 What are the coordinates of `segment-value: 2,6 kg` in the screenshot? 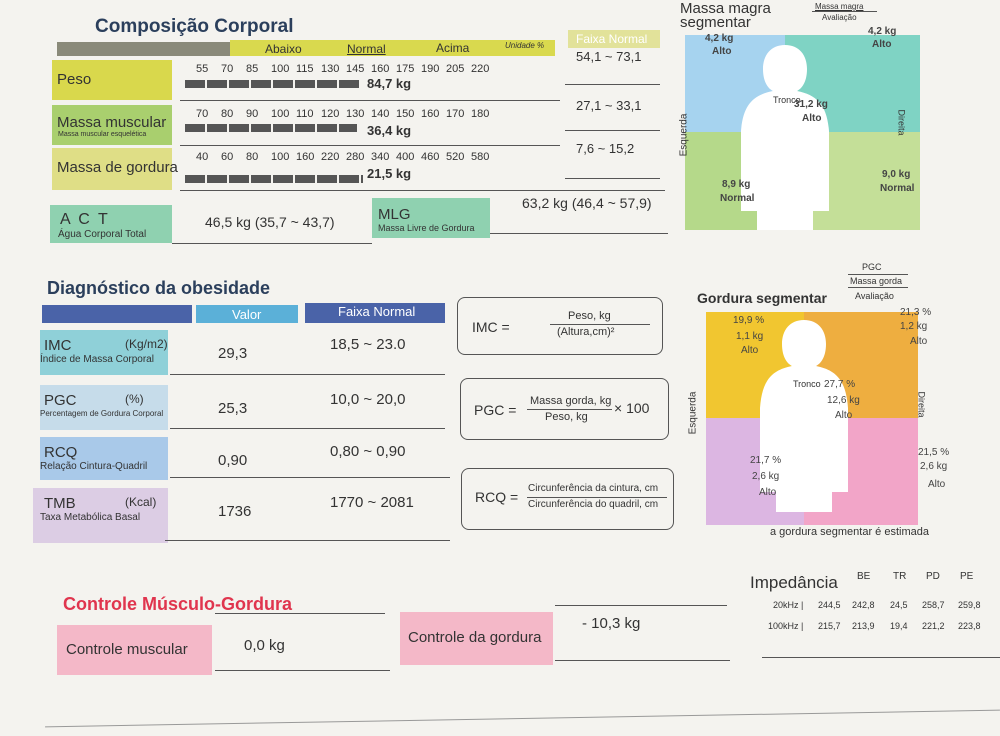 It's located at (766, 476).